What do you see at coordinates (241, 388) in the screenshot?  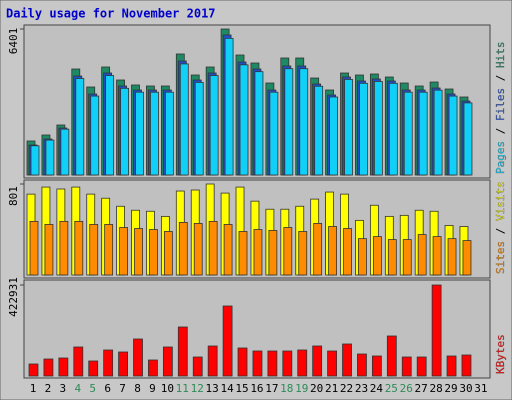 I see `x-tick-label: 15` at bounding box center [241, 388].